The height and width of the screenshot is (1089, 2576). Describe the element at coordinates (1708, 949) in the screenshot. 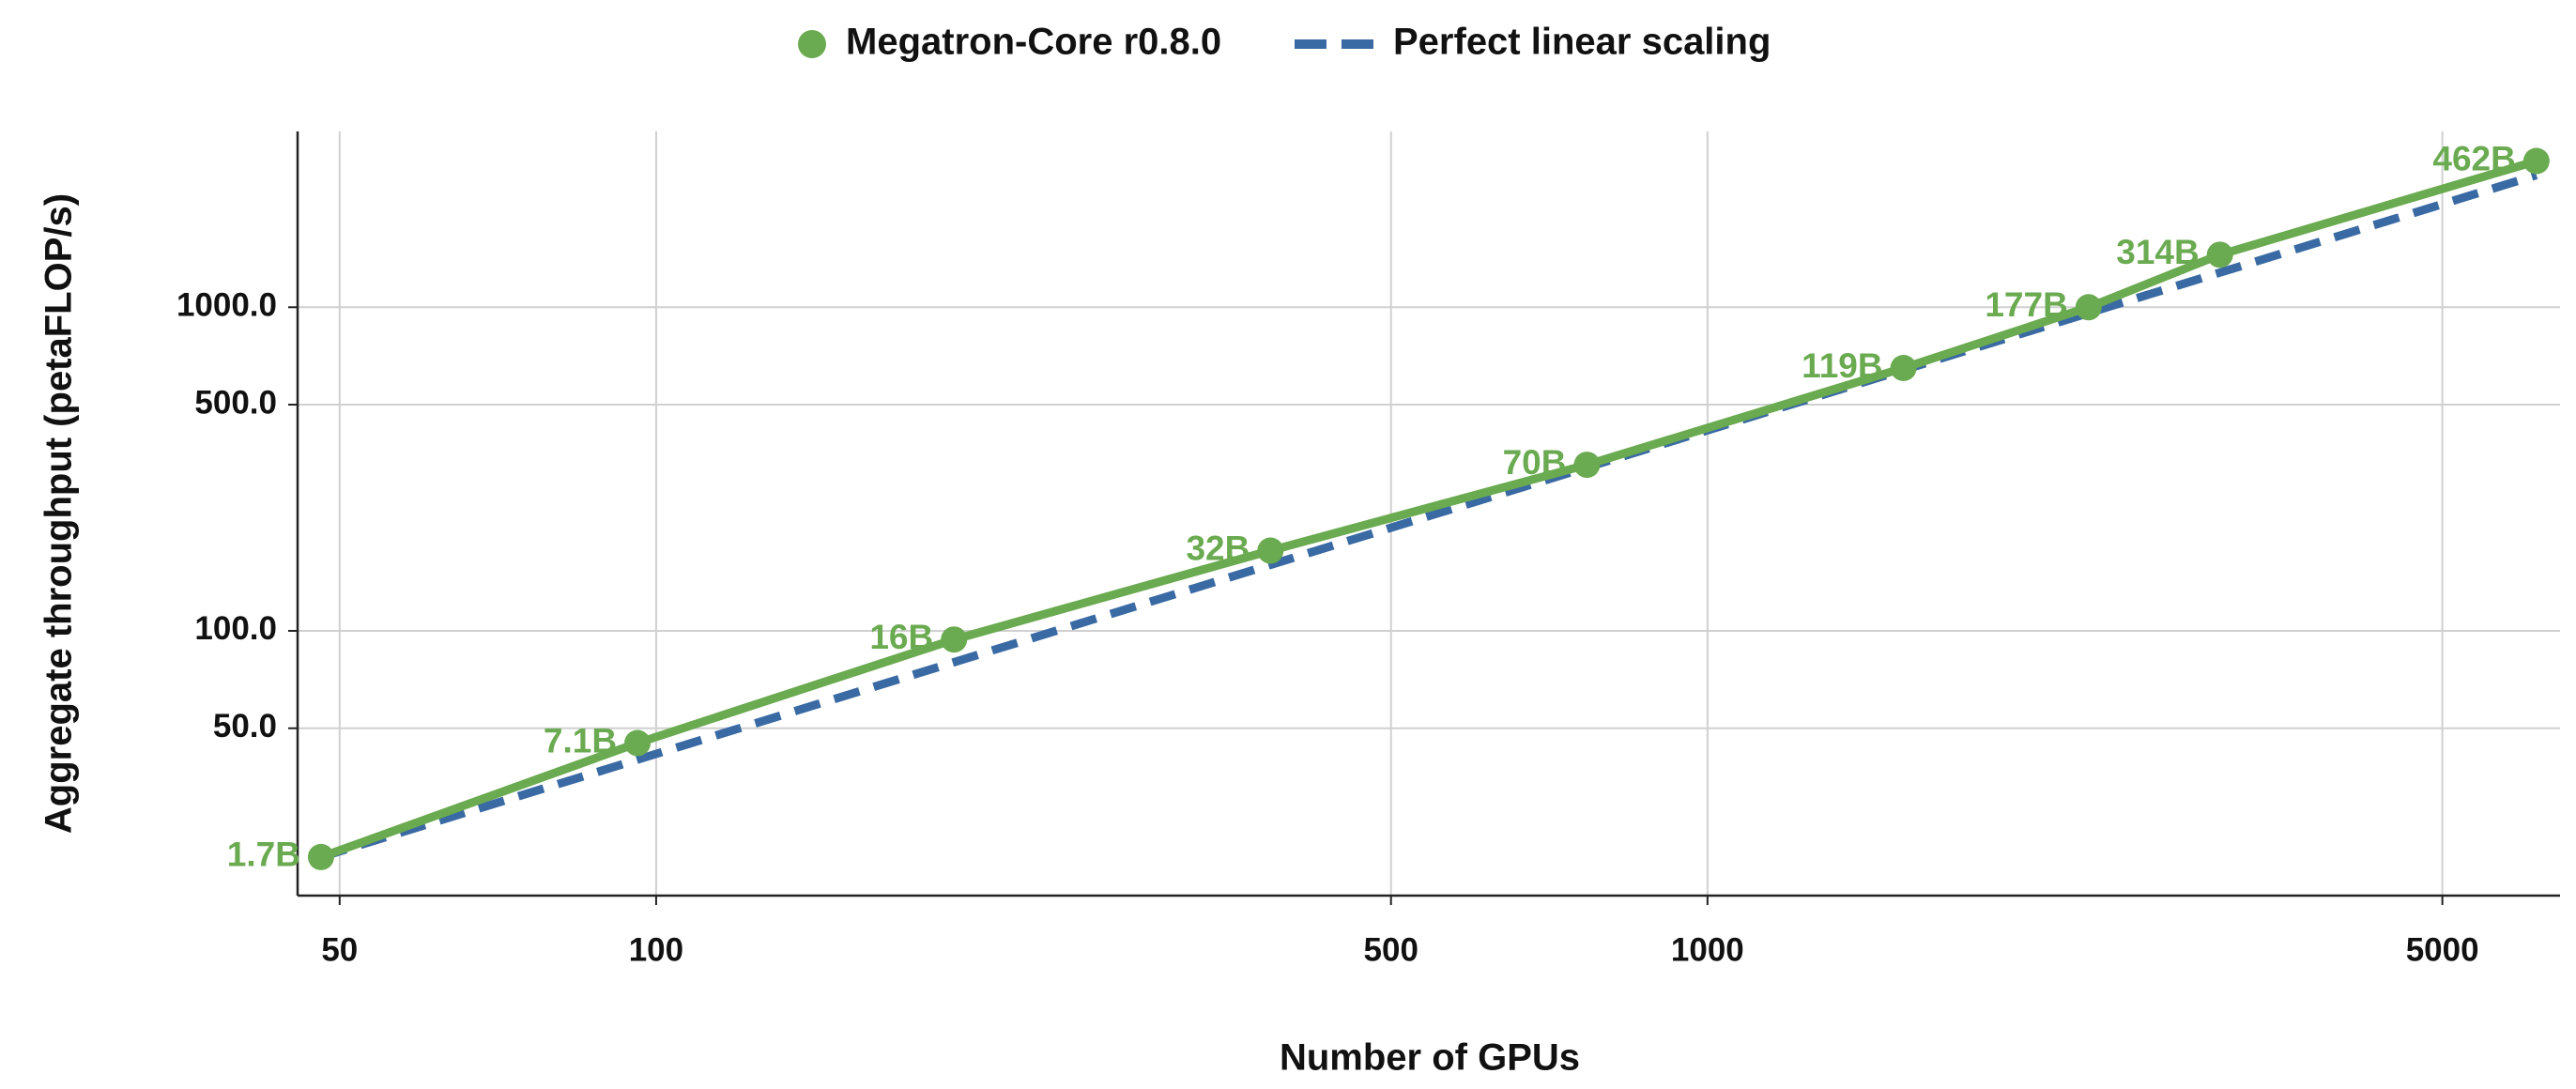

I see `x-tick-label: 1000` at that location.